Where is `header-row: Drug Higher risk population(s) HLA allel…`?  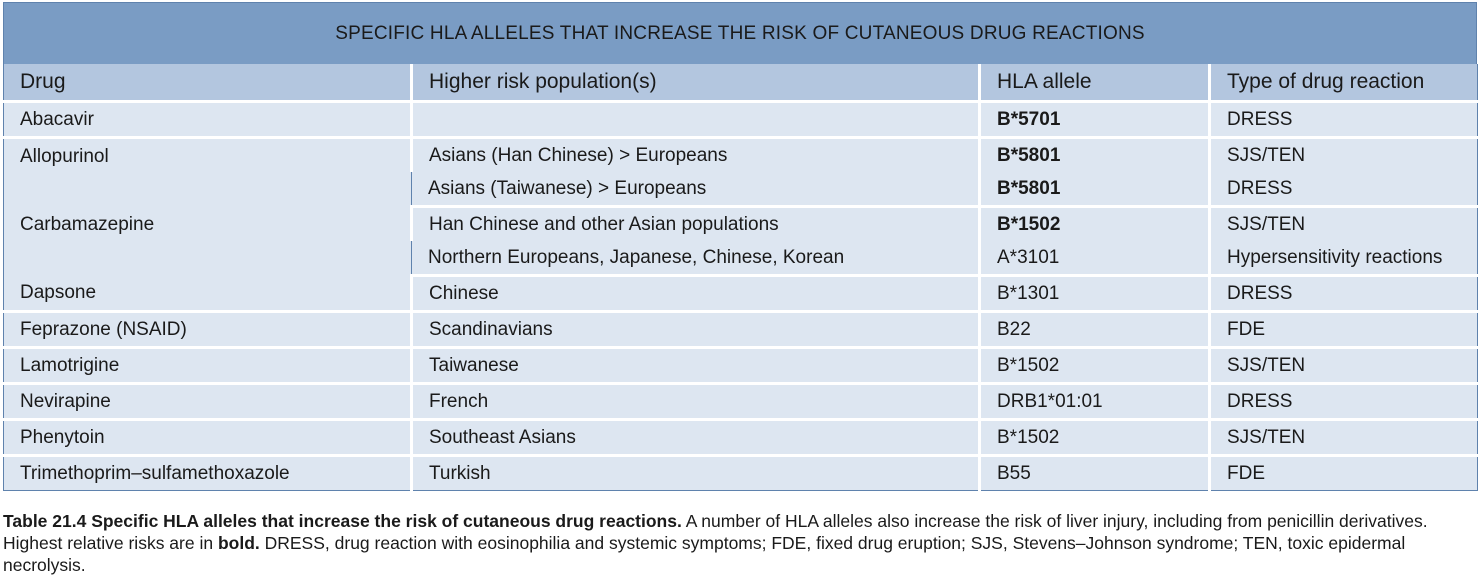 header-row: Drug Higher risk population(s) HLA allel… is located at coordinates (740, 83).